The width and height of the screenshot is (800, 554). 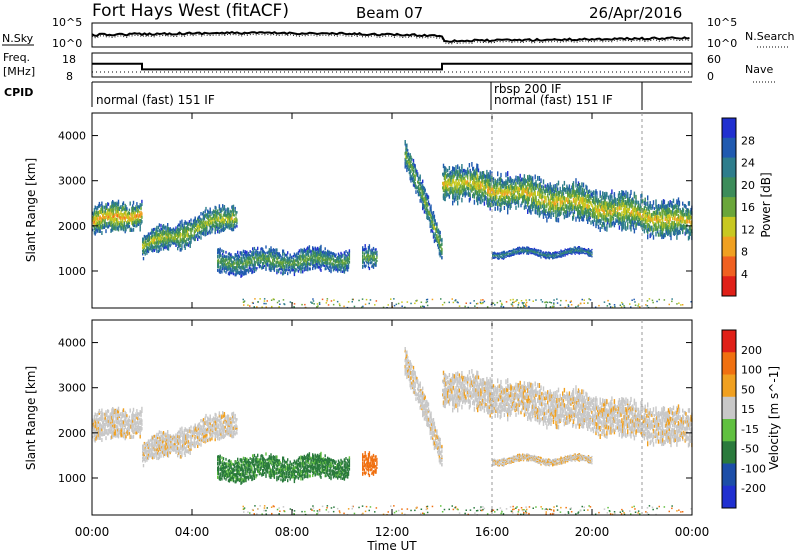 I want to click on nsearch-tick-bottom: 10^0, so click(x=722, y=43).